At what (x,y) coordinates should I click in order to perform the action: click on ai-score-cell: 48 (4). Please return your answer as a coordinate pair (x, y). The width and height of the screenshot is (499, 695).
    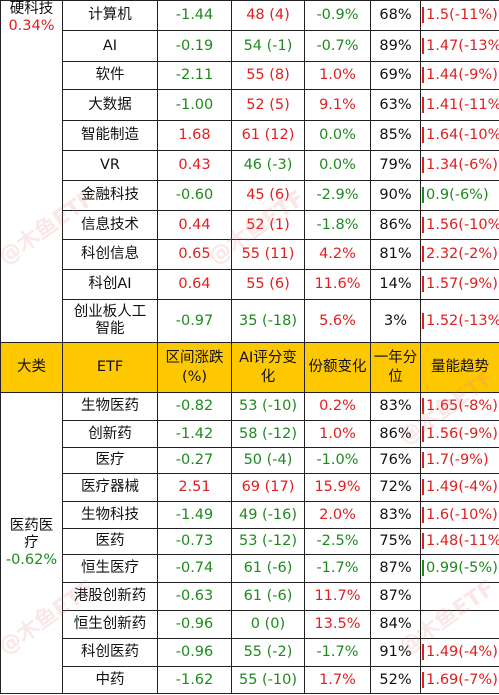
    Looking at the image, I should click on (268, 15).